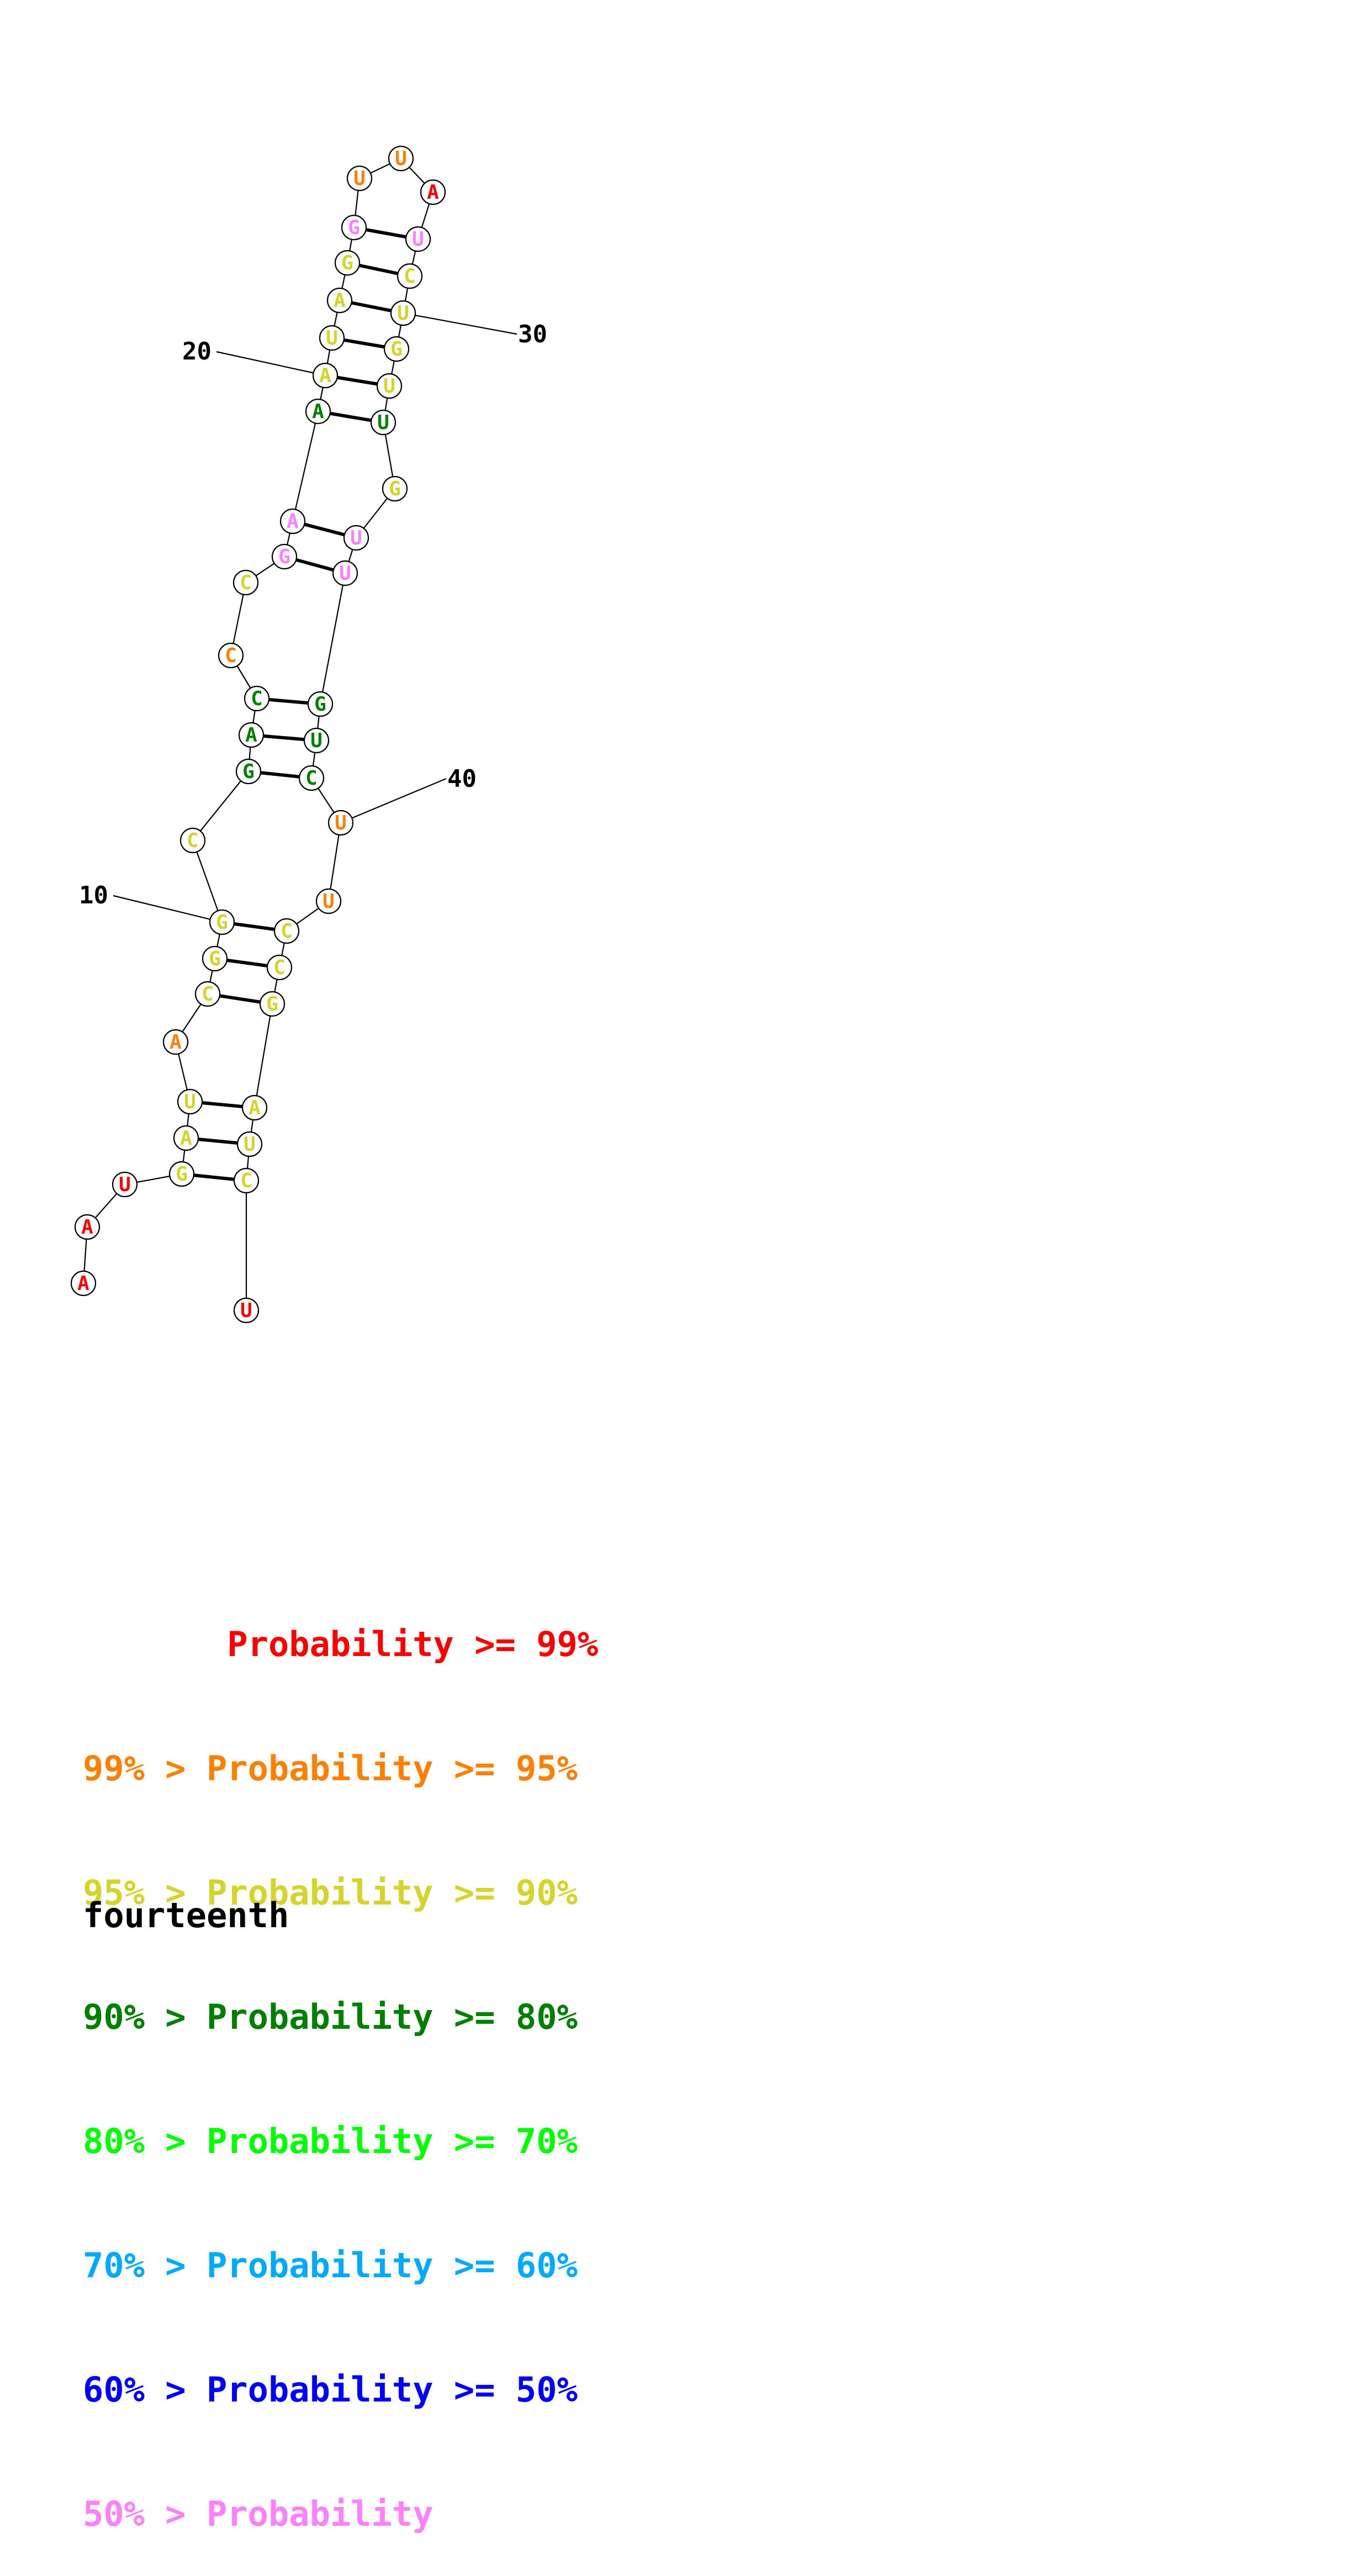 The height and width of the screenshot is (2576, 1369). What do you see at coordinates (93, 895) in the screenshot?
I see `position-label: 10` at bounding box center [93, 895].